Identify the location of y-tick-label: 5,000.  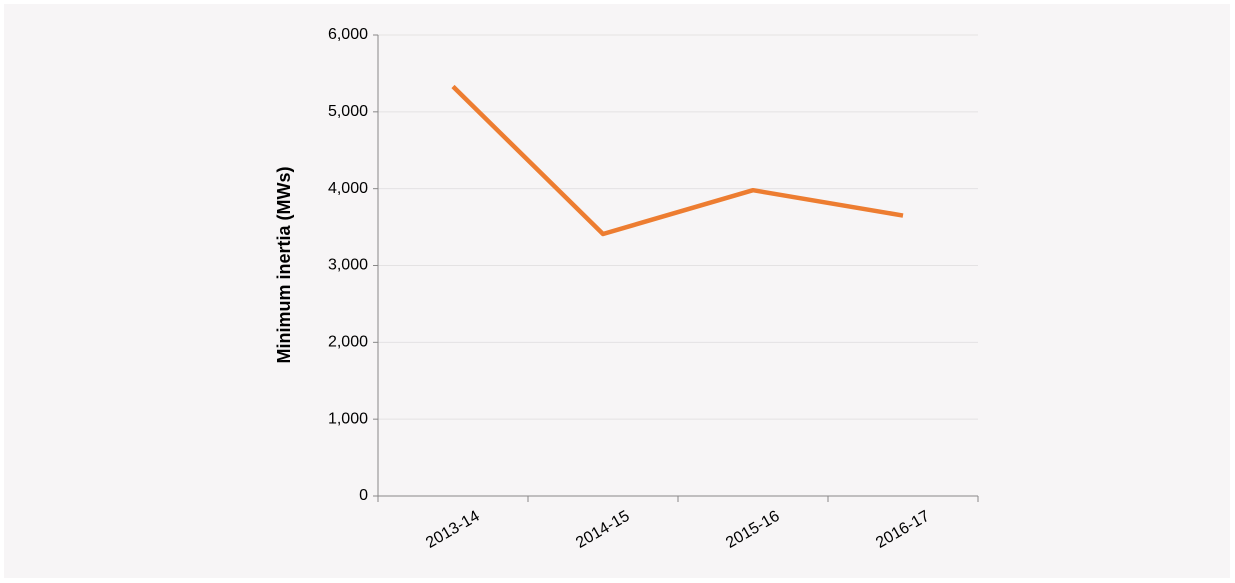
(348, 111).